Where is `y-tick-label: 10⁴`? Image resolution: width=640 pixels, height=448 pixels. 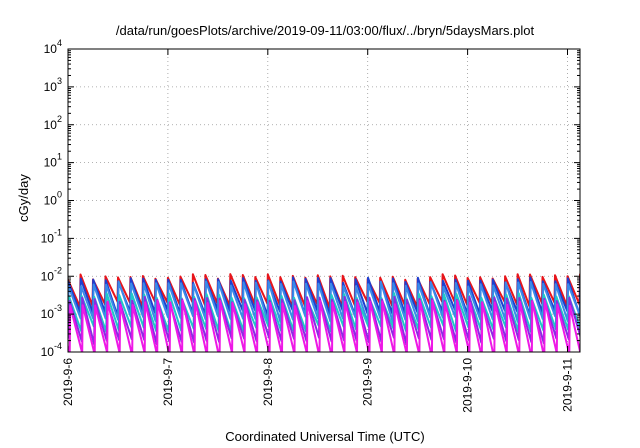 y-tick-label: 10⁴ is located at coordinates (53, 47).